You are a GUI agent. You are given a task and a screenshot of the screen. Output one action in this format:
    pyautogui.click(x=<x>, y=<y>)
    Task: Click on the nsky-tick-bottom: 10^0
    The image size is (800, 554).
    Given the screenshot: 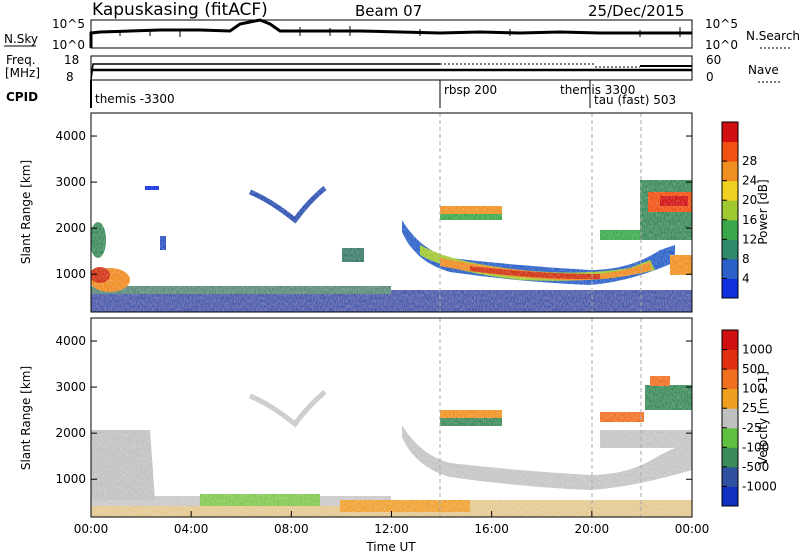 What is the action you would take?
    pyautogui.click(x=68, y=45)
    